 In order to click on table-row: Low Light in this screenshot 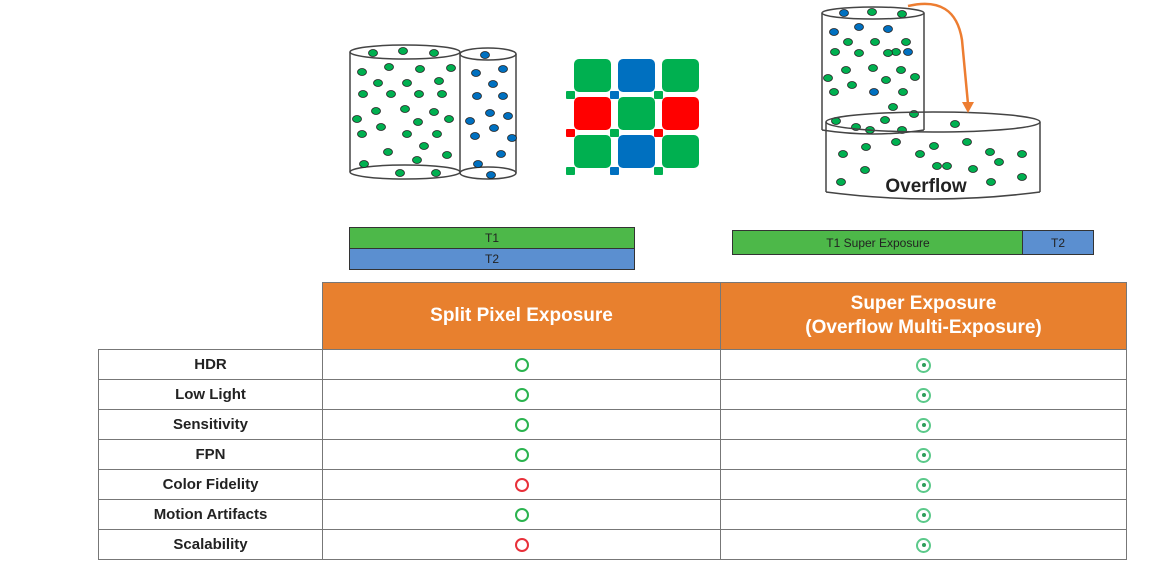, I will do `click(612, 394)`.